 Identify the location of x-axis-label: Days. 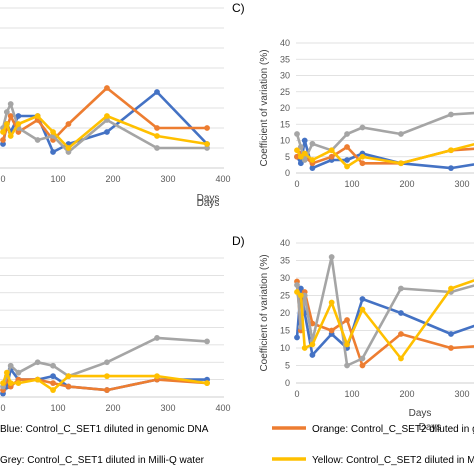
(208, 203).